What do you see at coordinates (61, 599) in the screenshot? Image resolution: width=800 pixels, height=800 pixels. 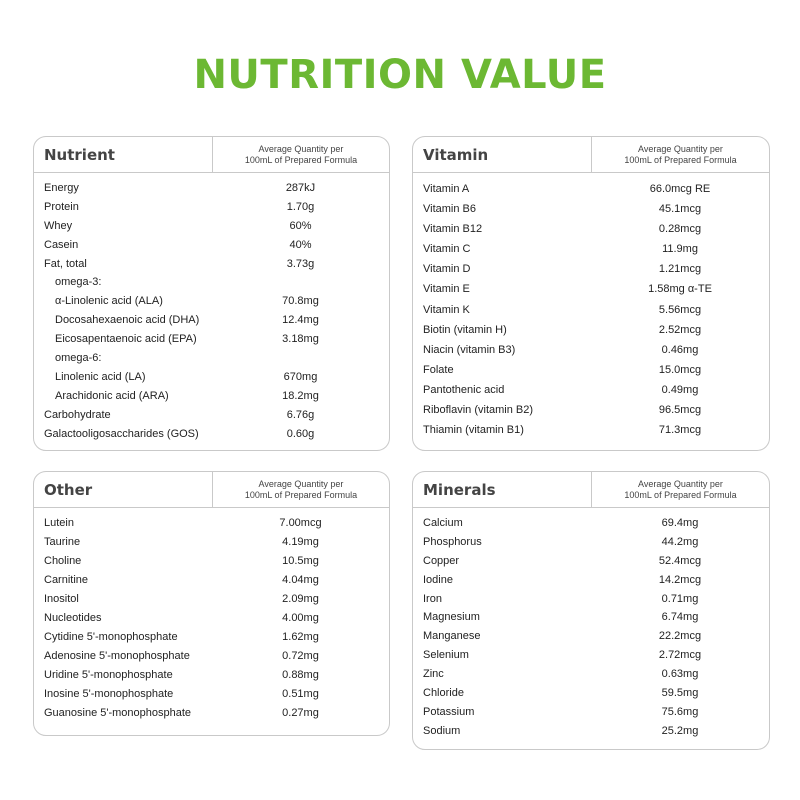 I see `nutrient-name: Inositol` at bounding box center [61, 599].